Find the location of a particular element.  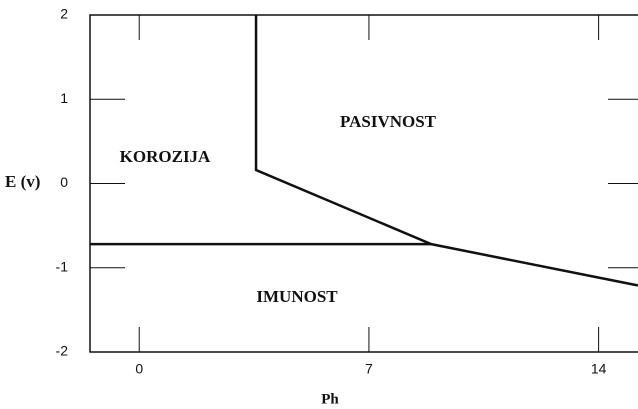

y-tick-label: 2 is located at coordinates (64, 14).